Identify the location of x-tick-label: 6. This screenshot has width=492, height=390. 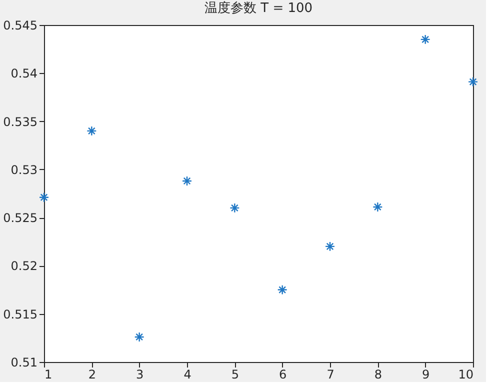
(283, 375).